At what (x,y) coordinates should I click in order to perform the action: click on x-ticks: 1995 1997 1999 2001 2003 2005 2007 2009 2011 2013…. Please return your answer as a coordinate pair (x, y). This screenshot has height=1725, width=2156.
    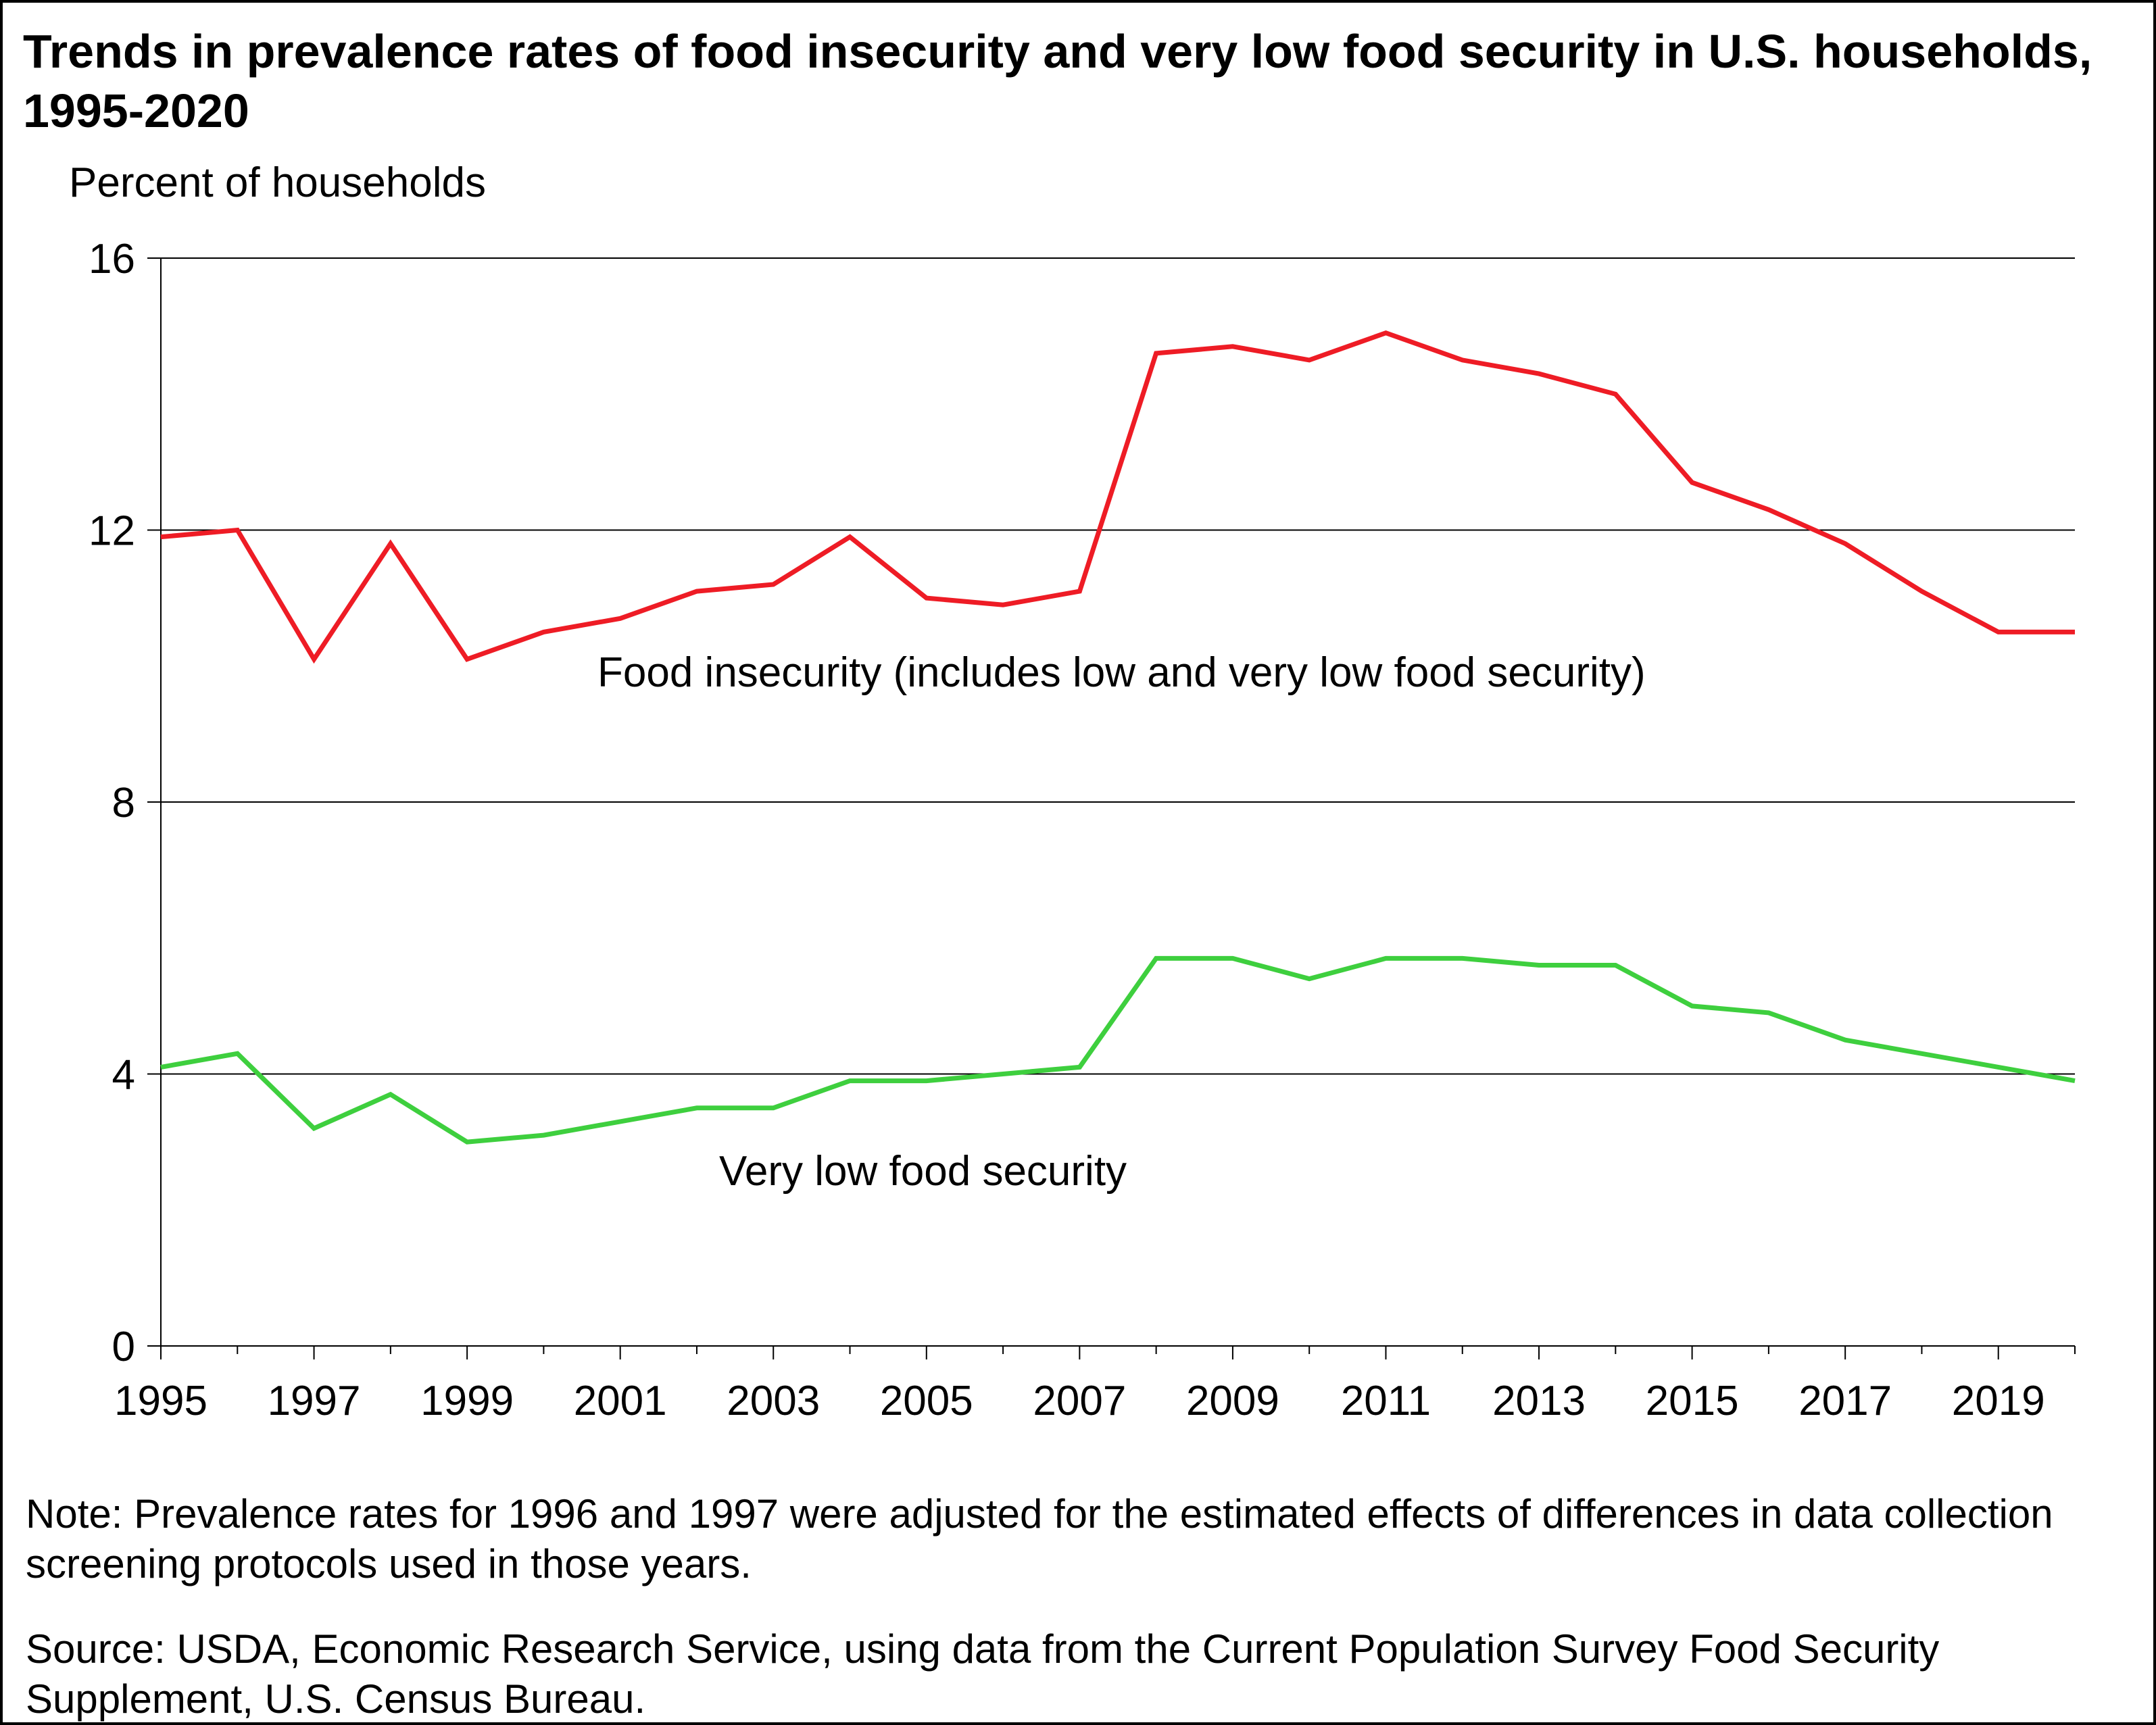
    Looking at the image, I should click on (1095, 1385).